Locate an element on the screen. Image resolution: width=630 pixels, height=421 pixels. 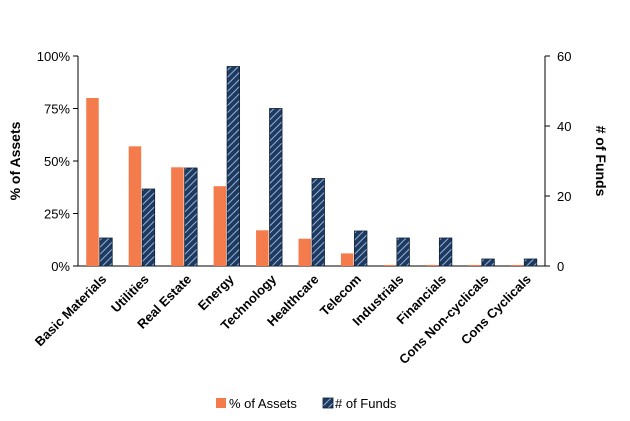
left-tick-label: 100% is located at coordinates (54, 56).